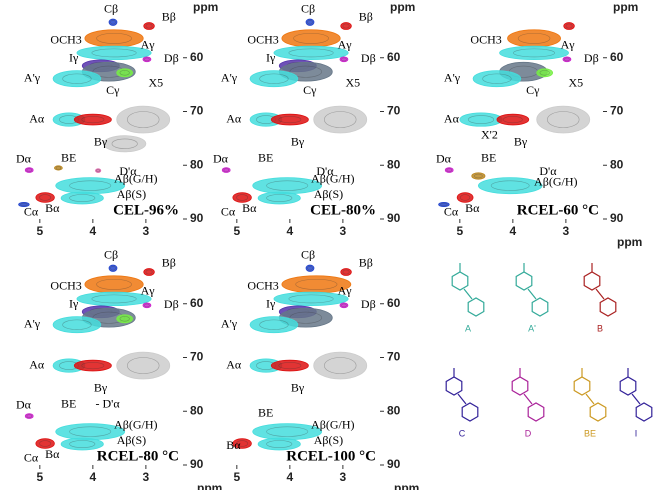 This screenshot has width=661, height=490. Describe the element at coordinates (452, 118) in the screenshot. I see `peak-label: Aα` at that location.